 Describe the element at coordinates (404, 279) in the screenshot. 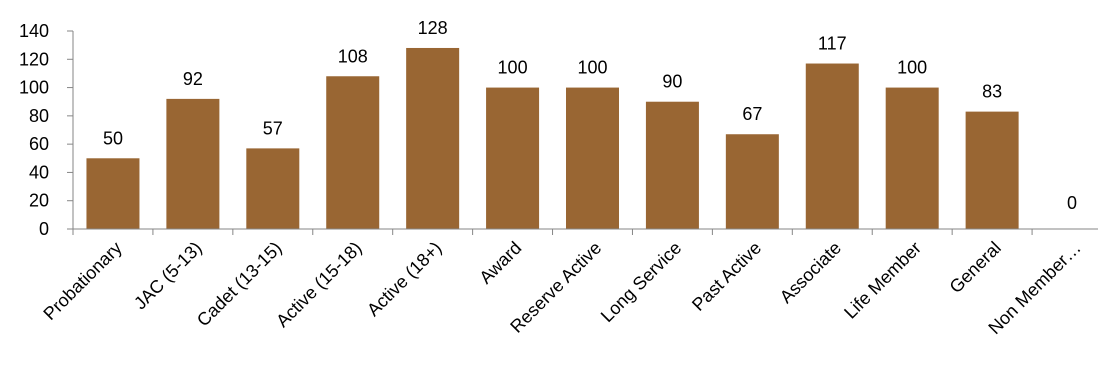

I see `category-label: Active (18+)` at that location.